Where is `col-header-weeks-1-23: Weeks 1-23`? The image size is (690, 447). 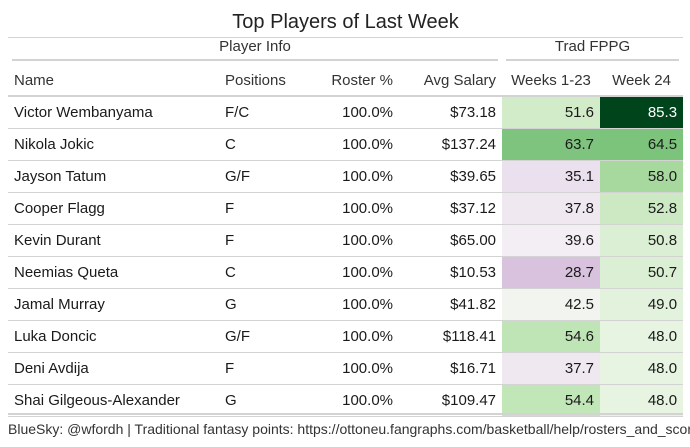
col-header-weeks-1-23: Weeks 1-23 is located at coordinates (551, 81).